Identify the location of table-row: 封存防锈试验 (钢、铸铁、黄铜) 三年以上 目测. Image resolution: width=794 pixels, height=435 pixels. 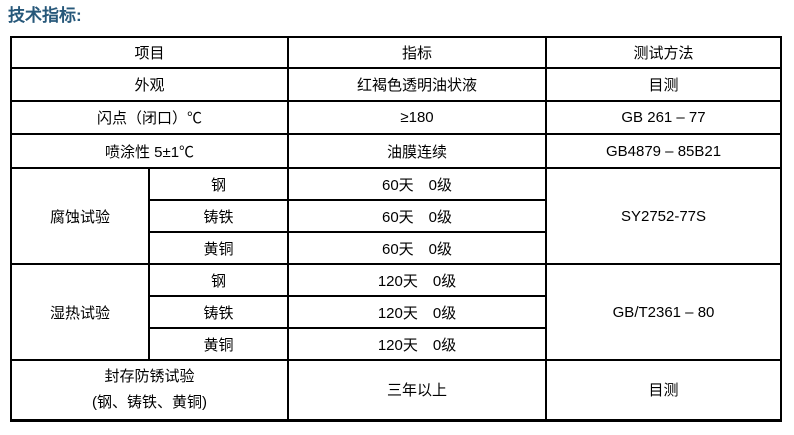
(396, 390).